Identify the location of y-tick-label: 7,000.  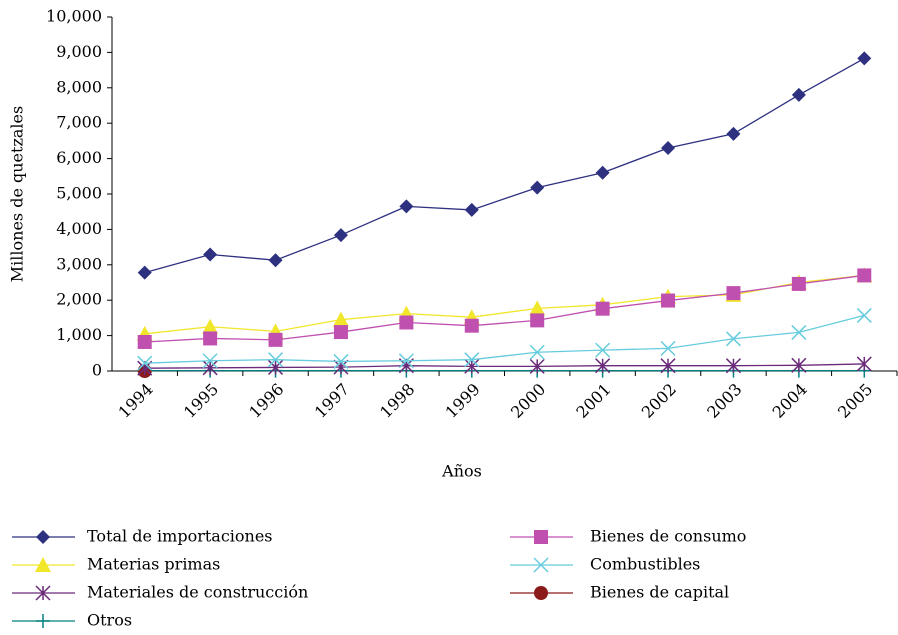
(79, 122).